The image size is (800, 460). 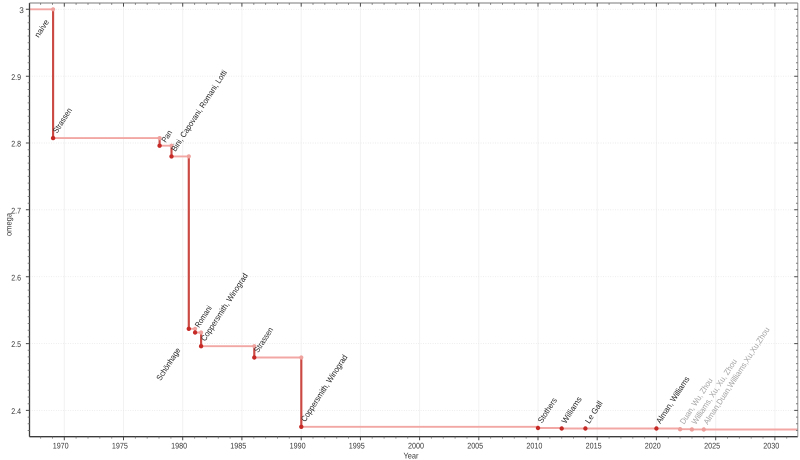 I want to click on svg-text: 2010, so click(x=534, y=445).